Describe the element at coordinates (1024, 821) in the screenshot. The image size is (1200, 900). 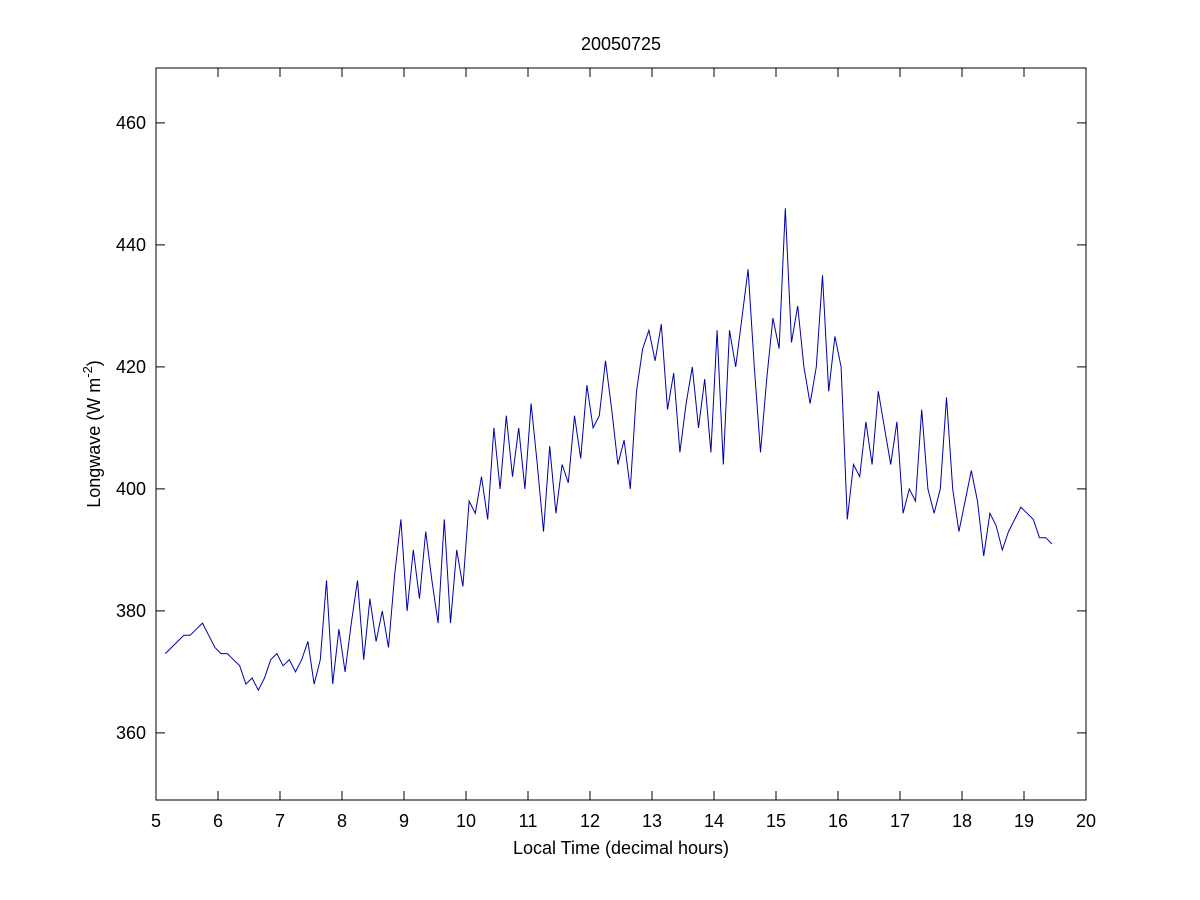
I see `x-tick-label: 19` at that location.